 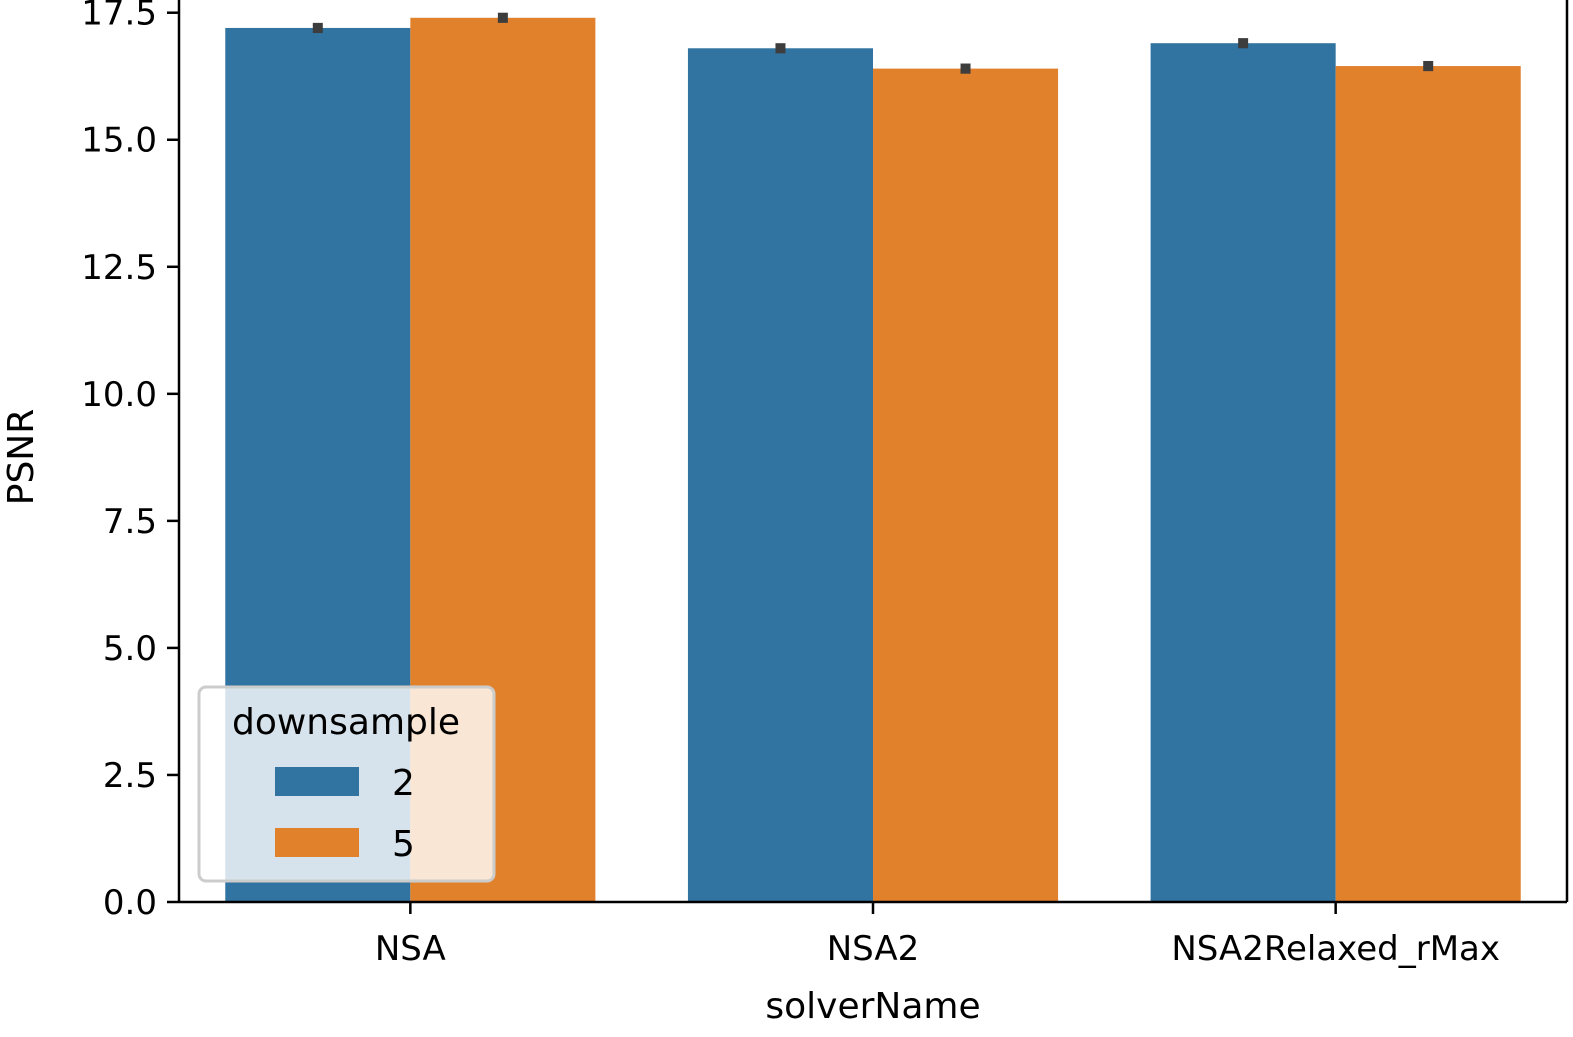 What do you see at coordinates (21, 457) in the screenshot?
I see `y-axis-title: PSNR` at bounding box center [21, 457].